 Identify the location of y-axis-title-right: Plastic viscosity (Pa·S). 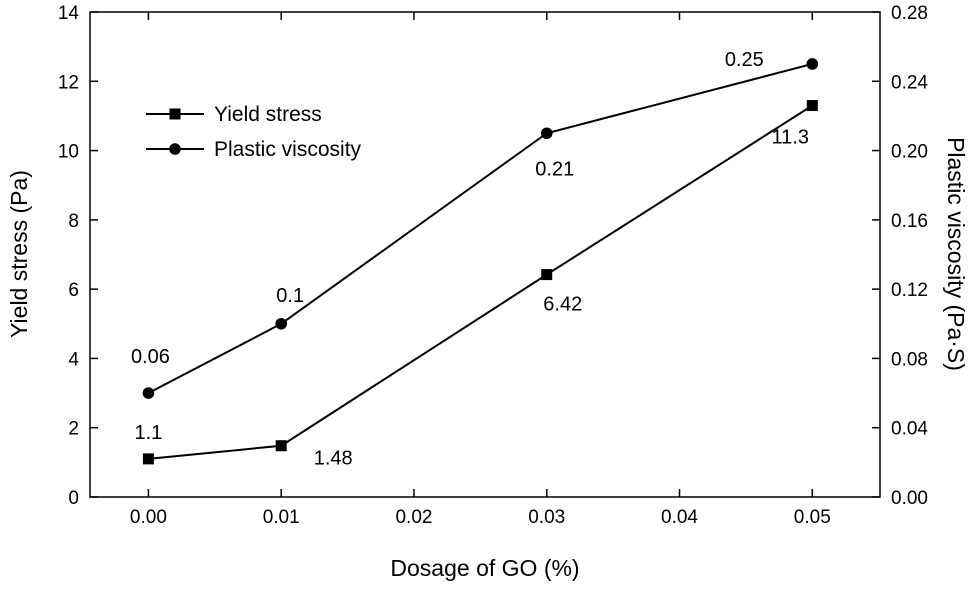
(956, 254).